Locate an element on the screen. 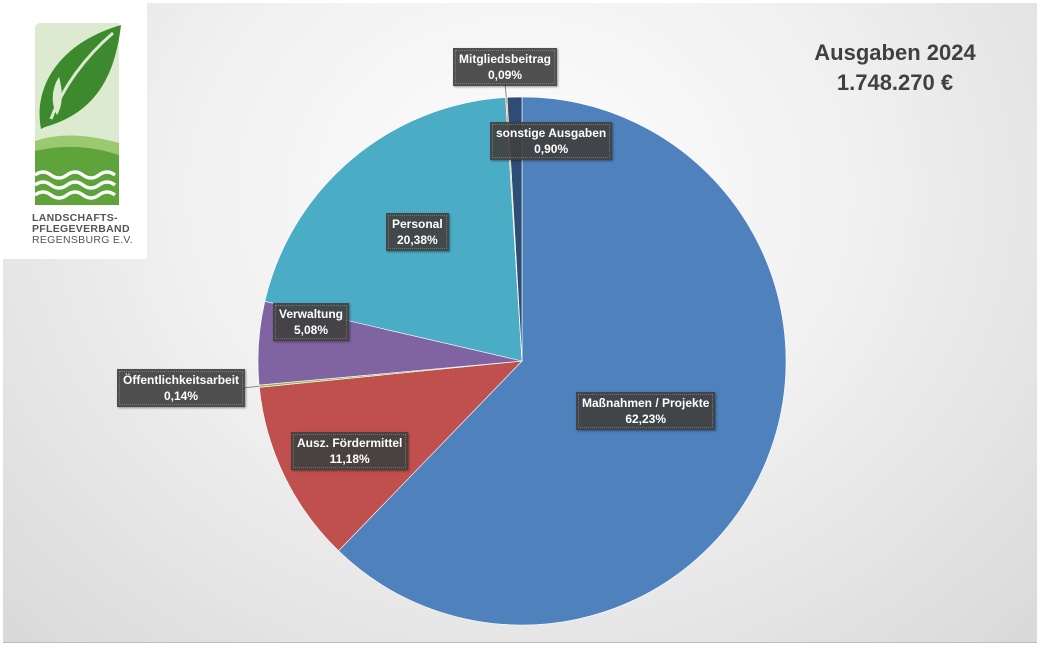  data-label-value: 62,23% is located at coordinates (646, 419).